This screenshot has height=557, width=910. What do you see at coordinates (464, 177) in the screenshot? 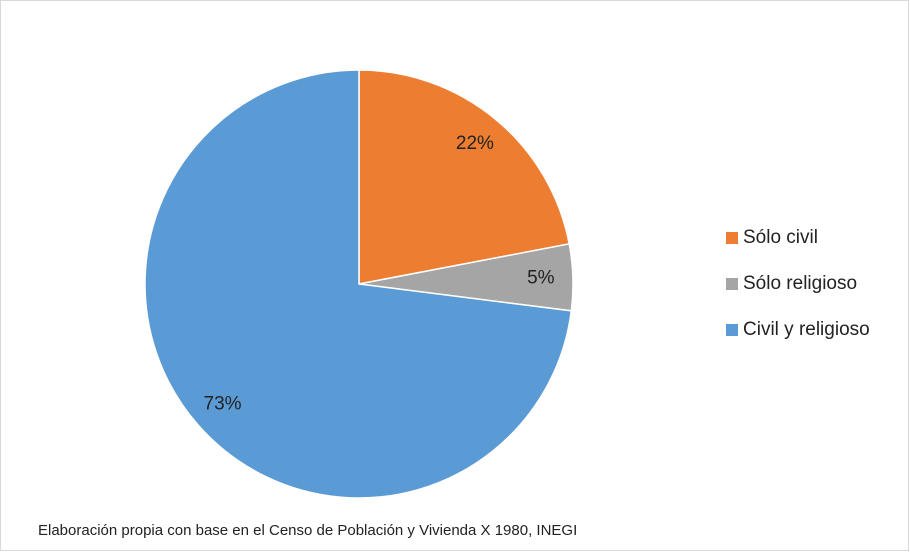
I see `pie-slice` at bounding box center [464, 177].